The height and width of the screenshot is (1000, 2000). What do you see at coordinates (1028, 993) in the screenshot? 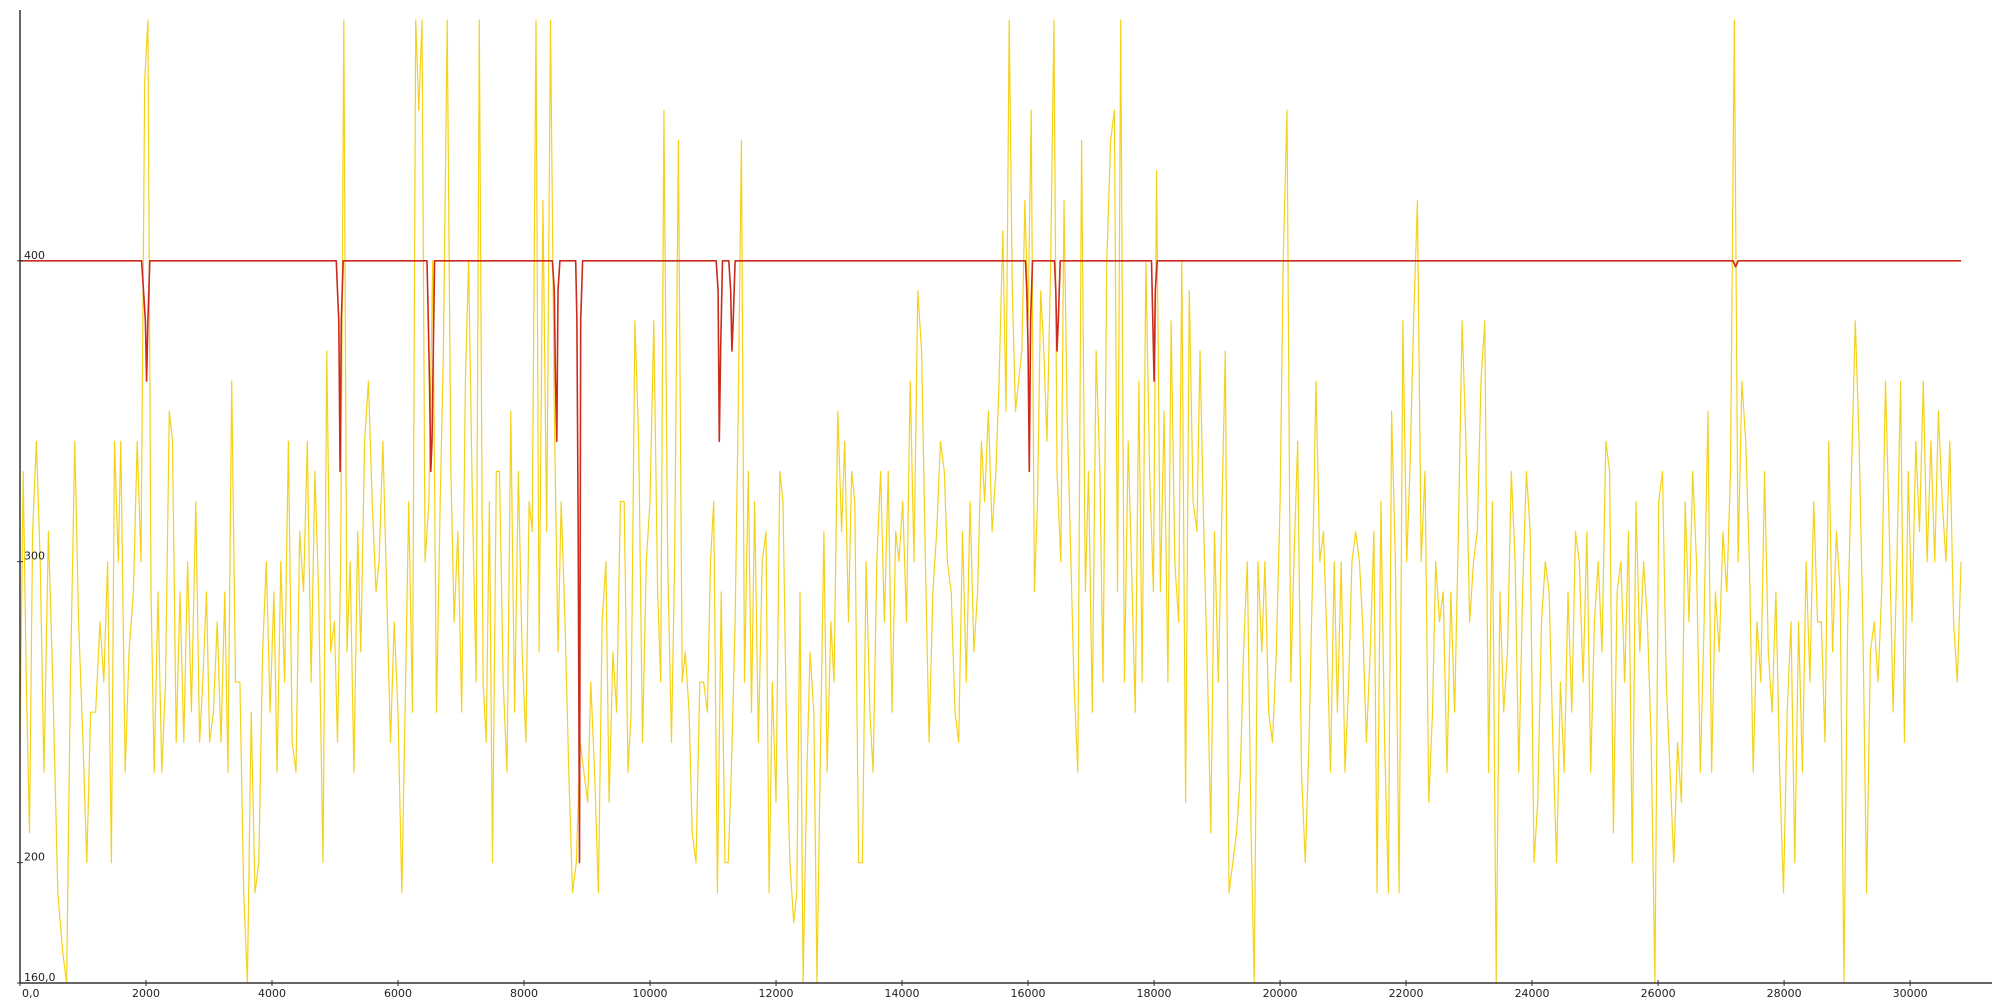
I see `x-tick-label: 16000` at bounding box center [1028, 993].